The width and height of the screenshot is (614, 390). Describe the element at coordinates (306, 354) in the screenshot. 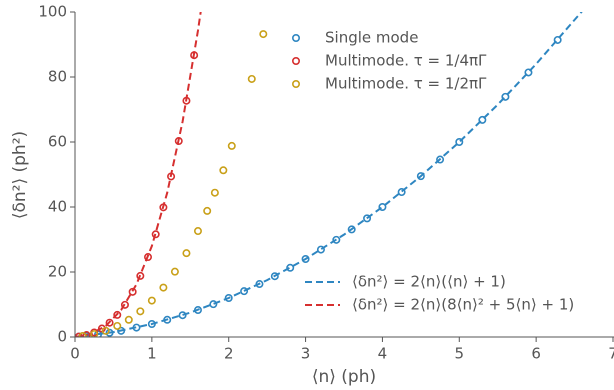

I see `x-tick-label: 3` at that location.